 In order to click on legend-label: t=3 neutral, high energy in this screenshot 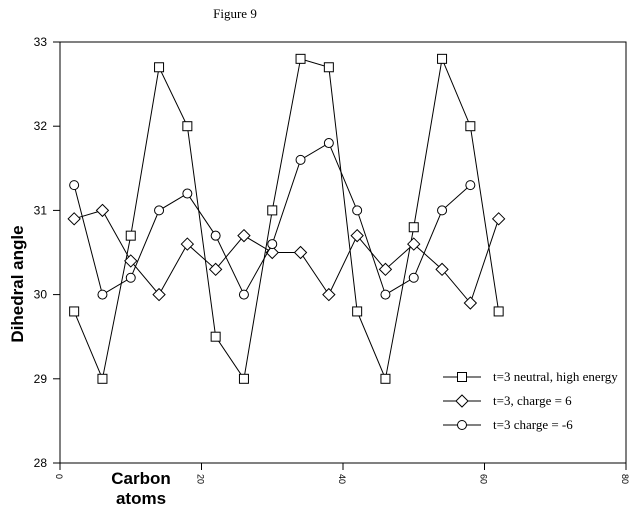, I will do `click(555, 376)`.